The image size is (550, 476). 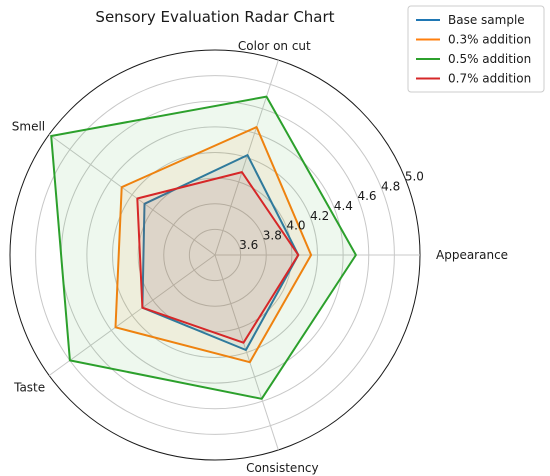 What do you see at coordinates (343, 206) in the screenshot?
I see `radial-tick-label: 4.4` at bounding box center [343, 206].